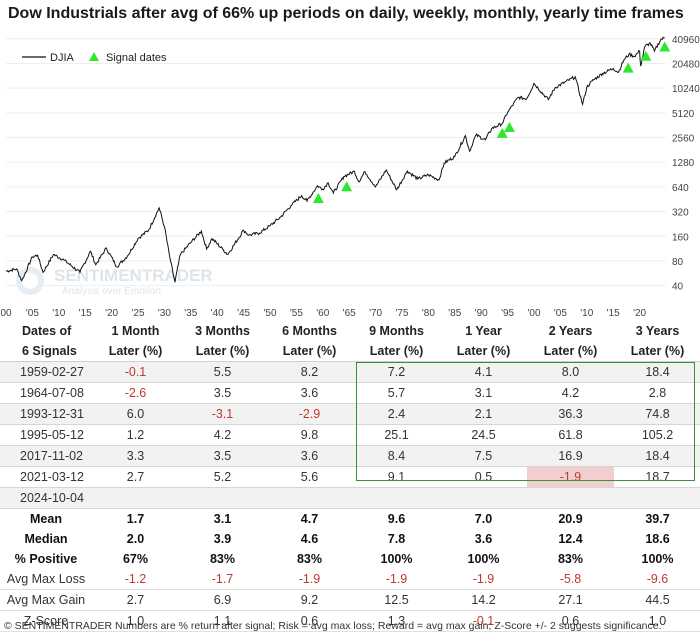  I want to click on table-cell: 5.5, so click(222, 372).